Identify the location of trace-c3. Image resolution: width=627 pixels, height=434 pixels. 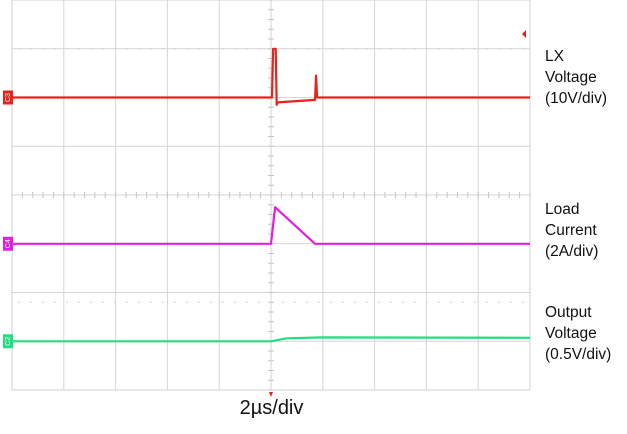
(271, 76).